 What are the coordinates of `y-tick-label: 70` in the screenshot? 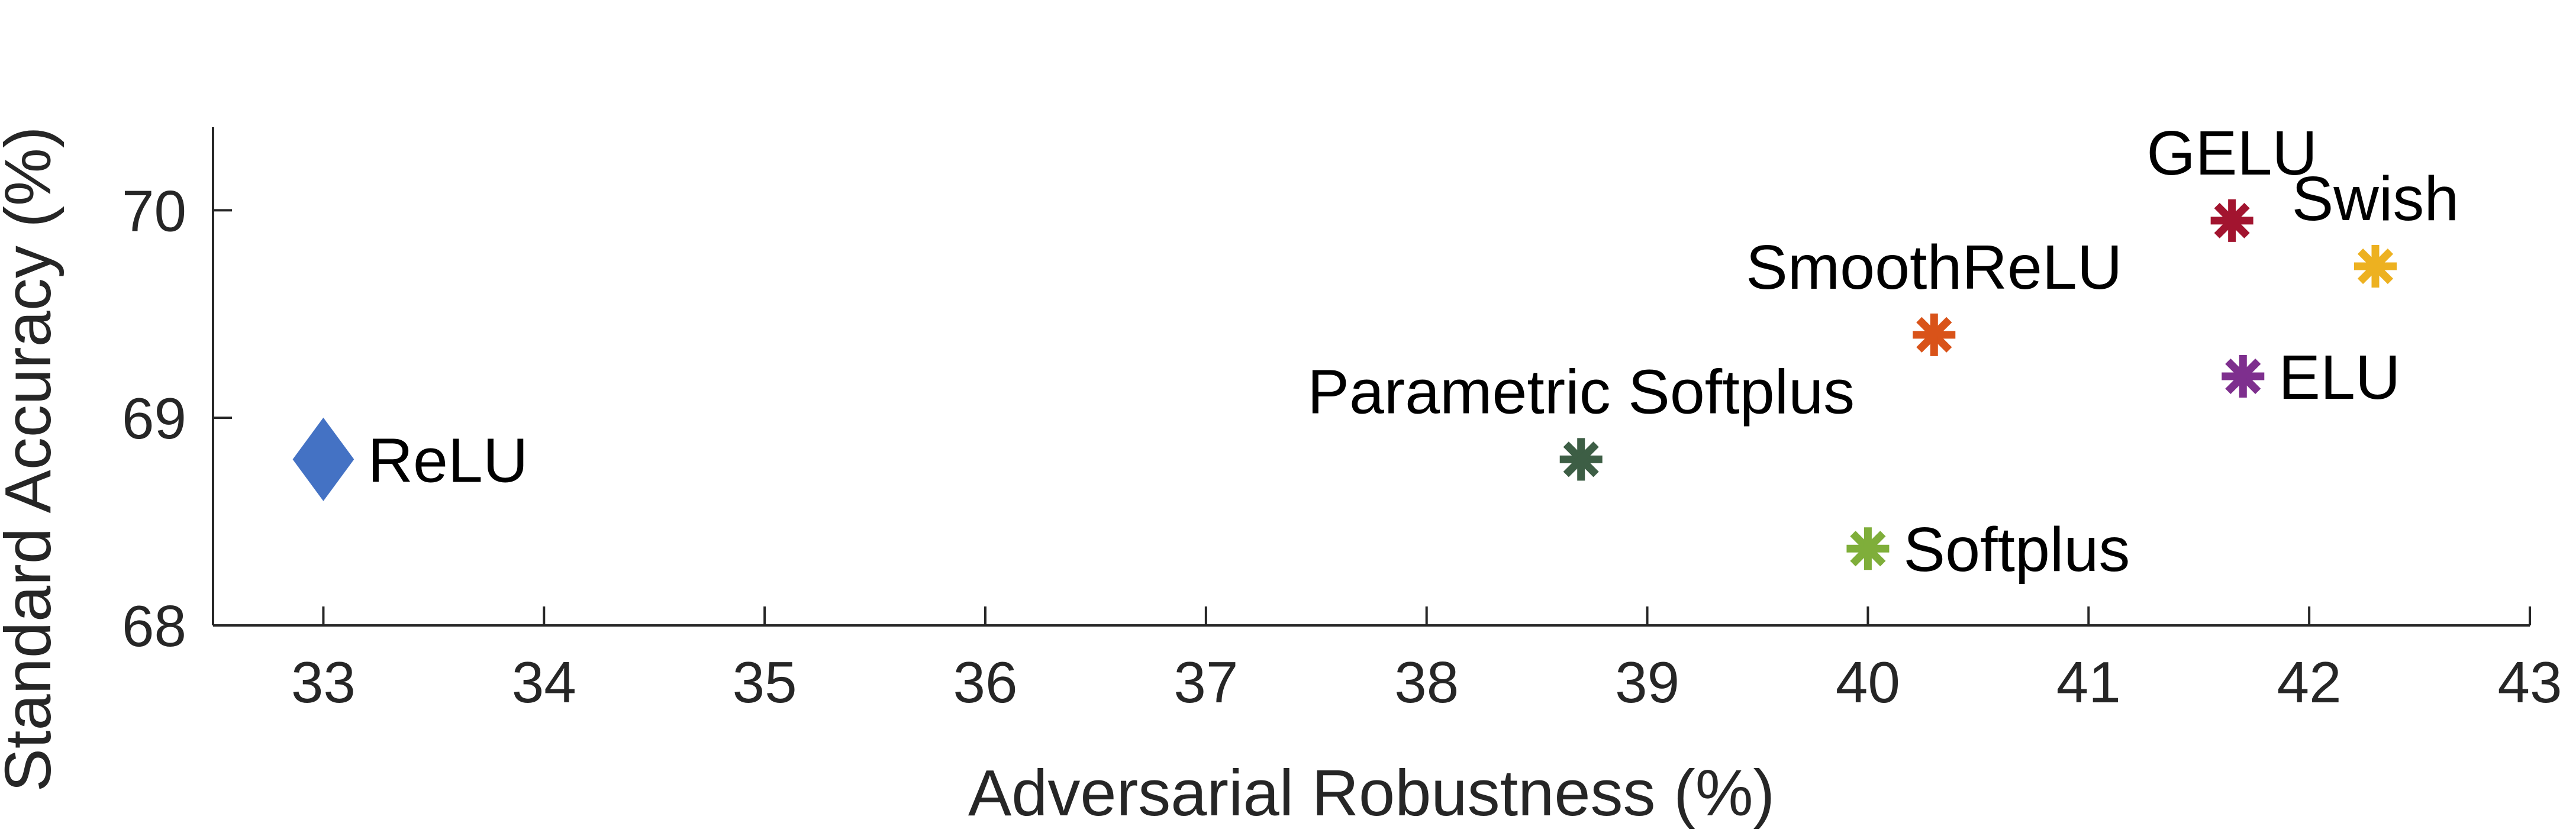 It's located at (154, 210).